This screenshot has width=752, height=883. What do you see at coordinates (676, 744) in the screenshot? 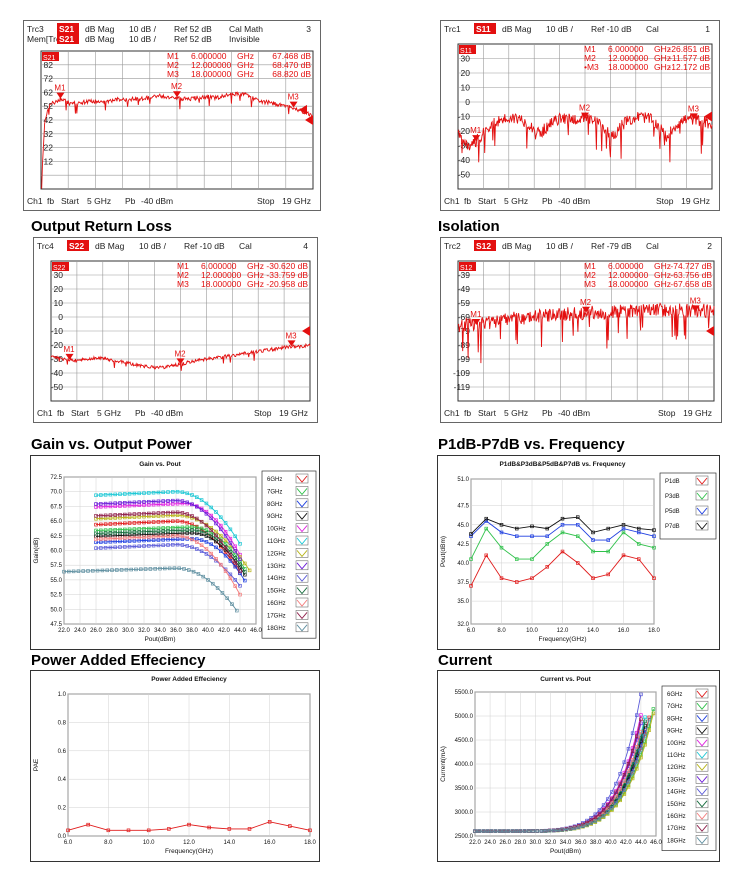
I see `legend-label: 10GHz` at bounding box center [676, 744].